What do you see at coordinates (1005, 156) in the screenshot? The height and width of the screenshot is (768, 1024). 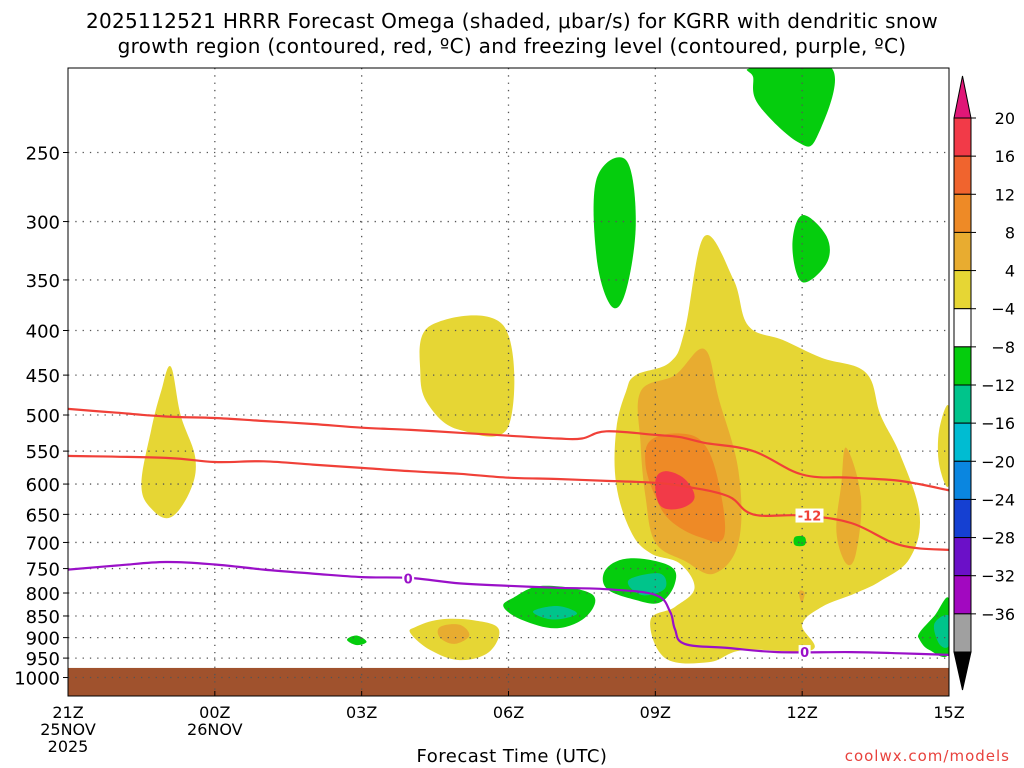 I see `colorbar-label-1: 16` at bounding box center [1005, 156].